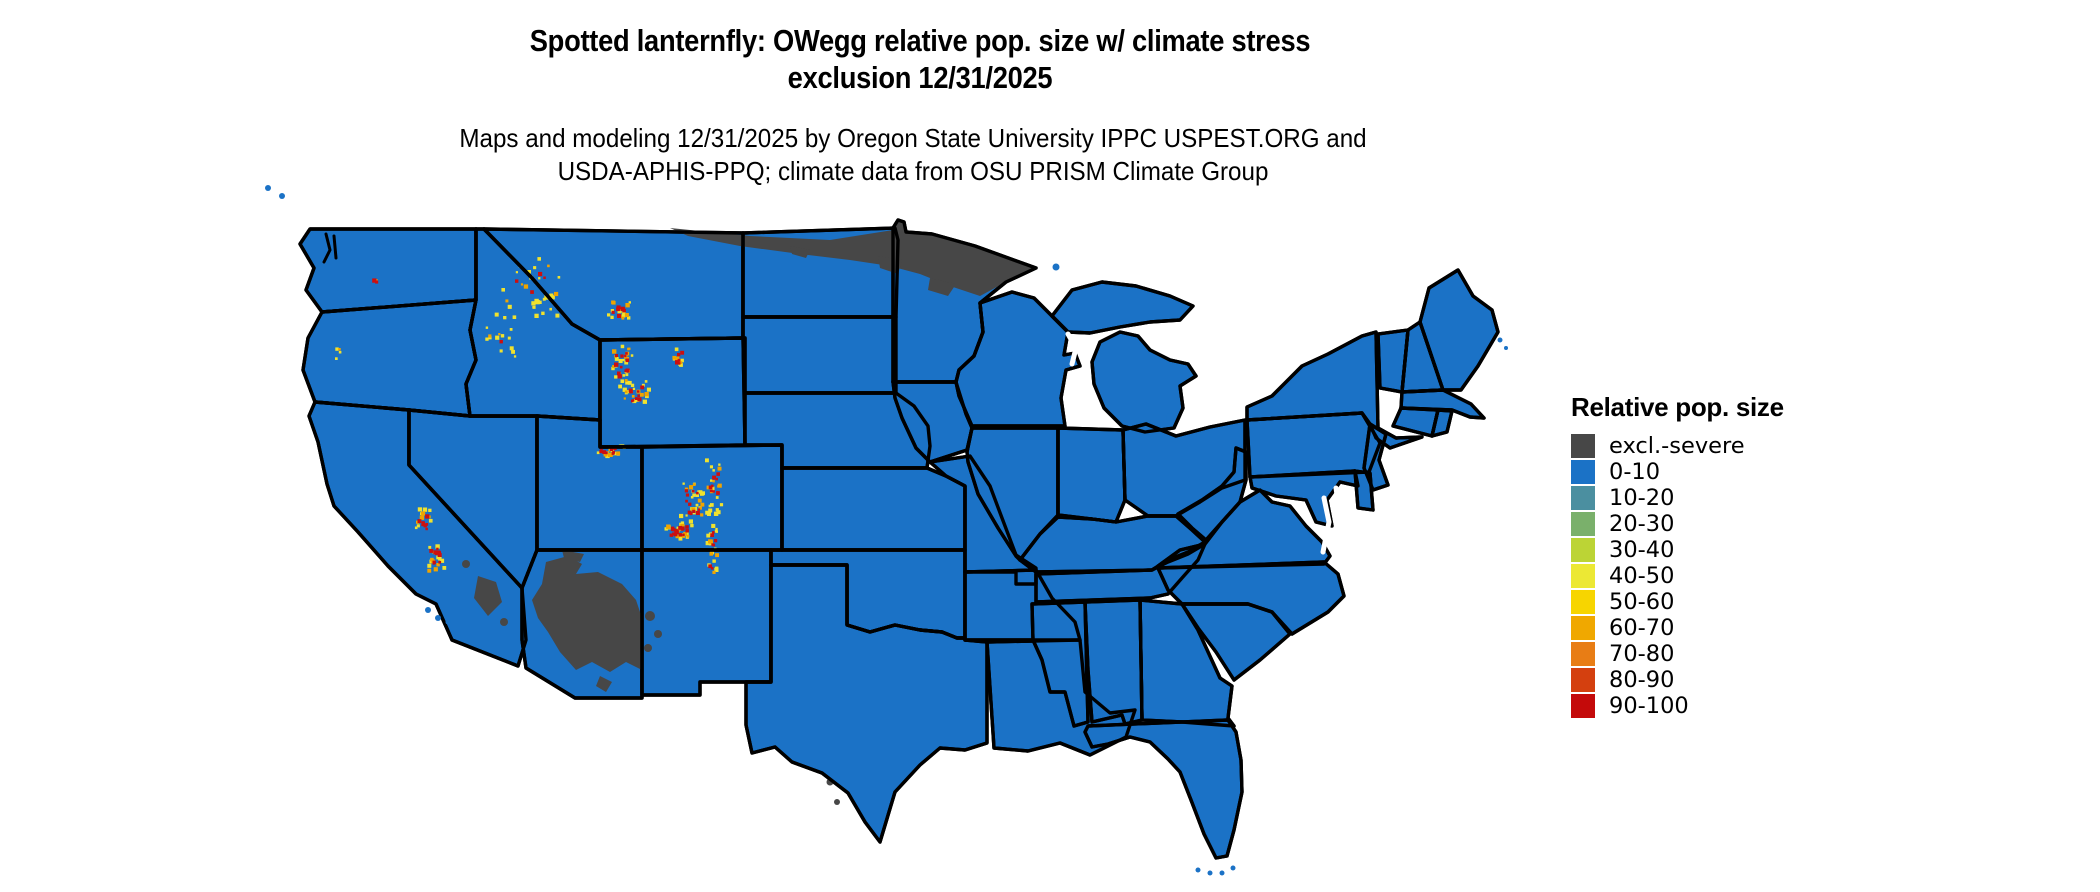 The image size is (2100, 892). I want to click on legend-item-20-30: 20-30, so click(1677, 524).